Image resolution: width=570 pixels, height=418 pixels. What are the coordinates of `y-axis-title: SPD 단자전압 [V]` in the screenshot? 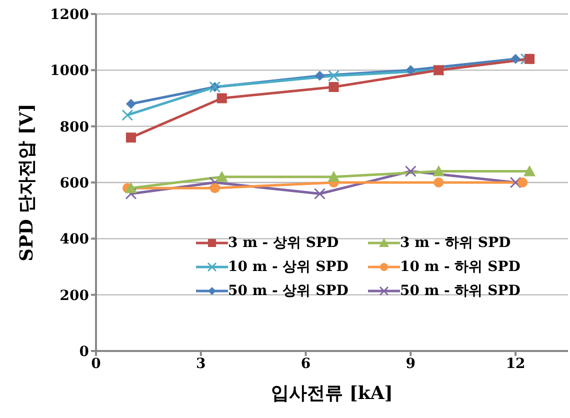 It's located at (27, 183).